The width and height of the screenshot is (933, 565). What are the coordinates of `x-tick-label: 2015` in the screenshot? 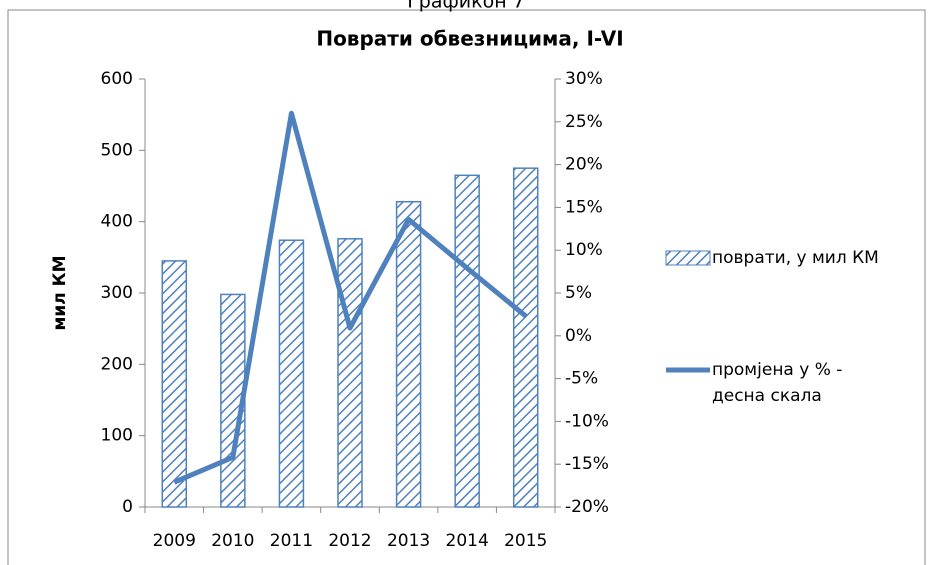 It's located at (525, 541).